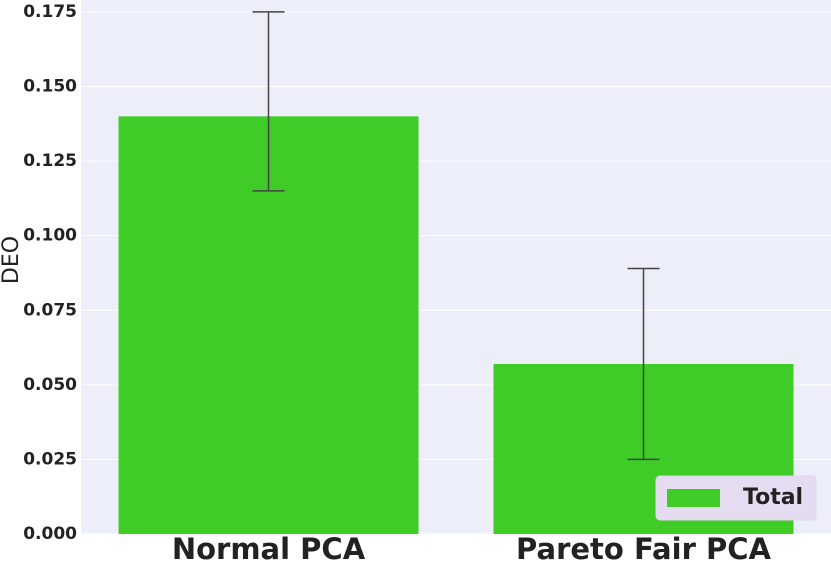 Image resolution: width=831 pixels, height=563 pixels. Describe the element at coordinates (50, 87) in the screenshot. I see `y-tick-label: 0.150` at that location.